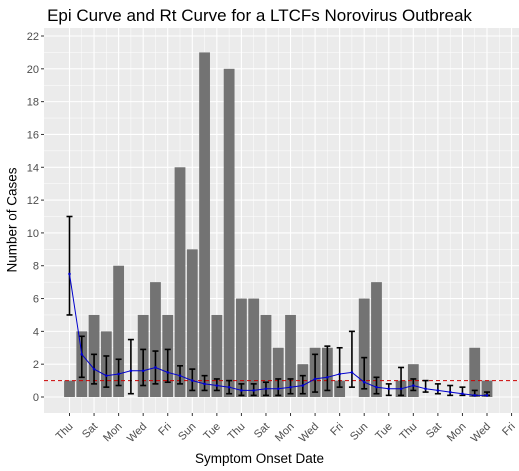  I want to click on y-tick-label: 20, so click(33, 70).